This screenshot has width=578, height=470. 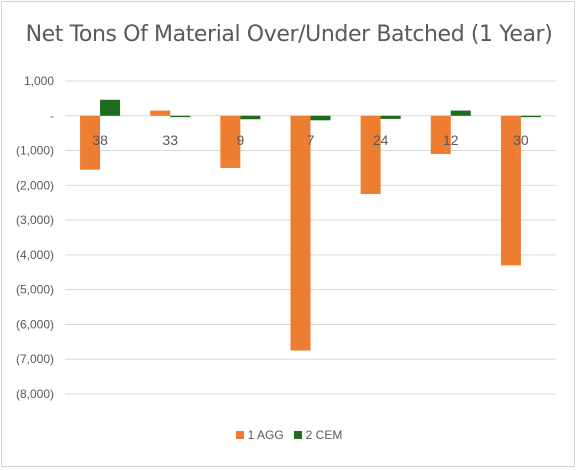 What do you see at coordinates (324, 435) in the screenshot?
I see `legend-label: 2 CEM` at bounding box center [324, 435].